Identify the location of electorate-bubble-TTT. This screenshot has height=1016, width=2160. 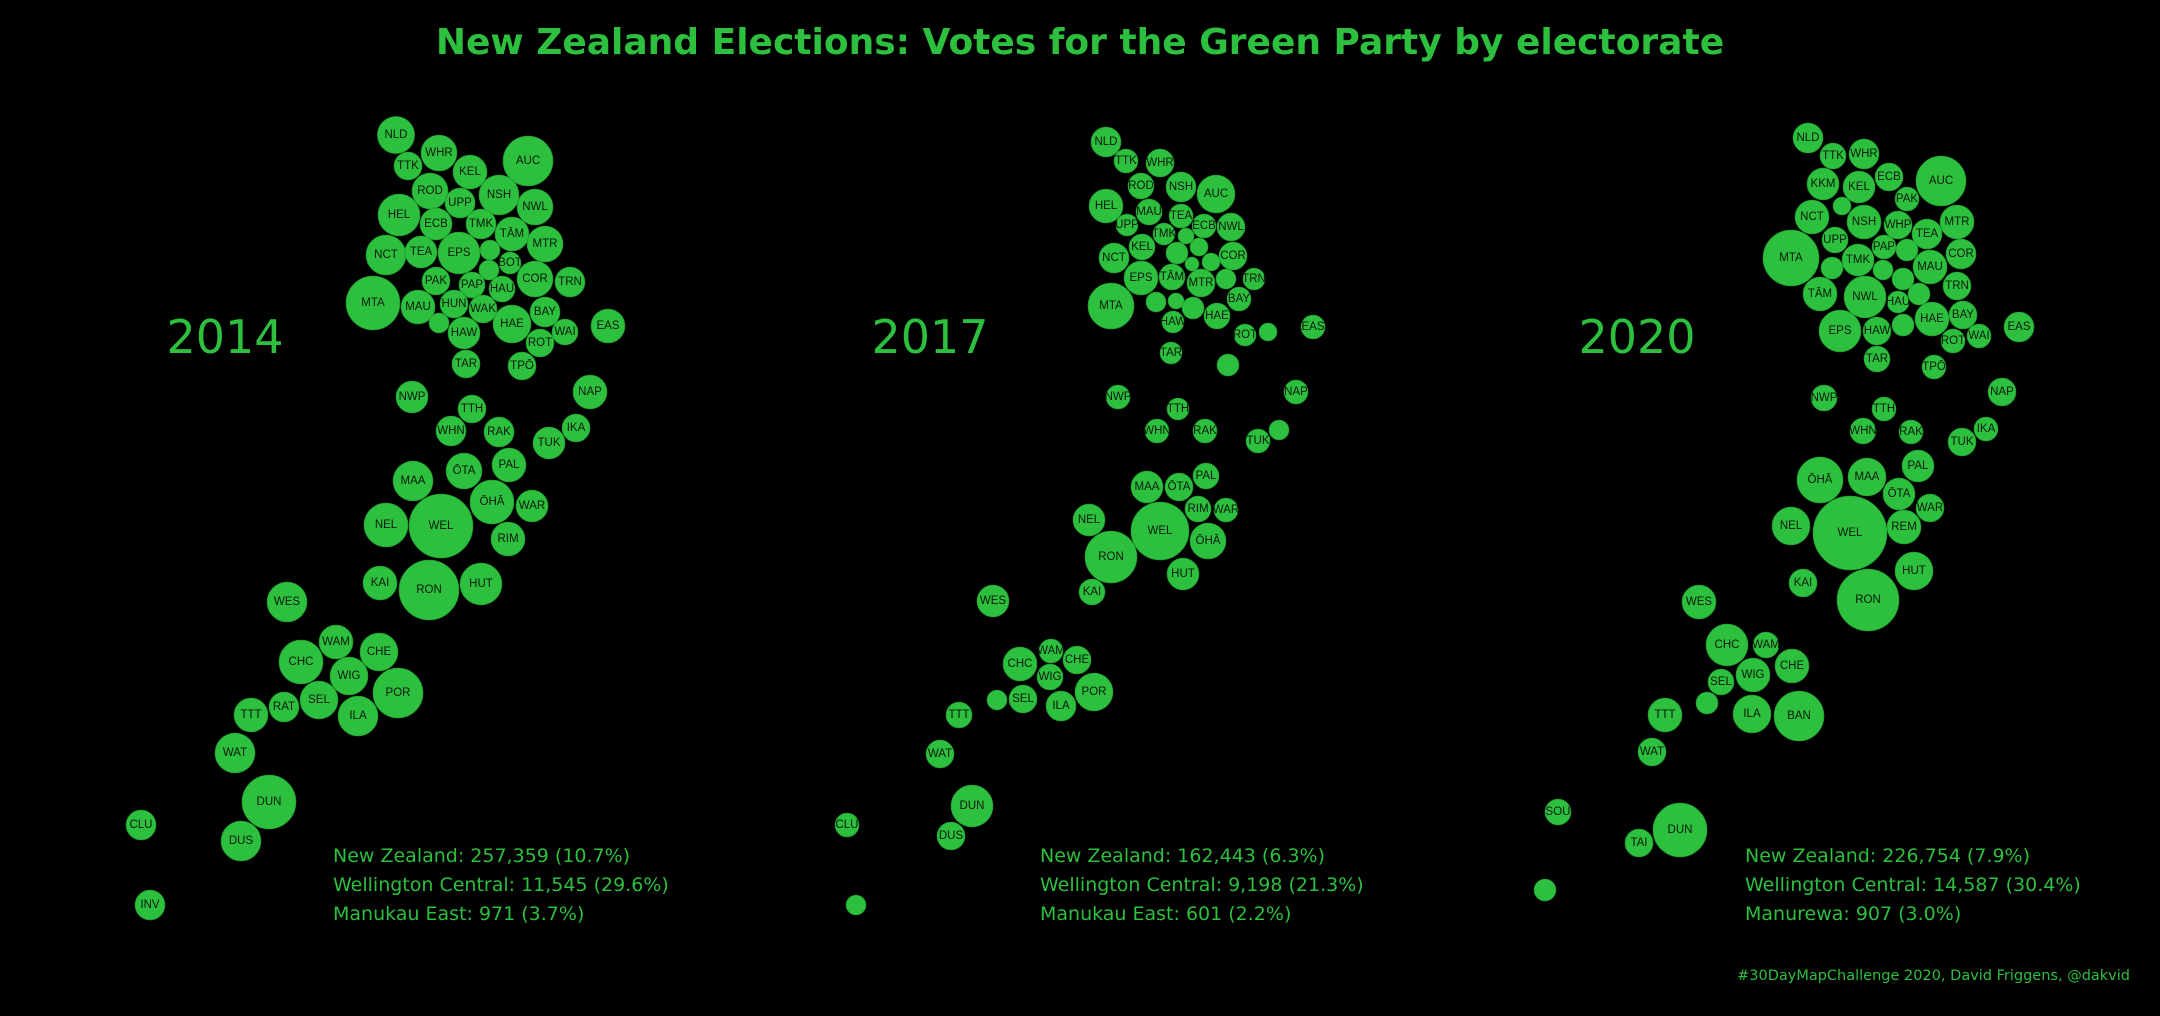
(1665, 715).